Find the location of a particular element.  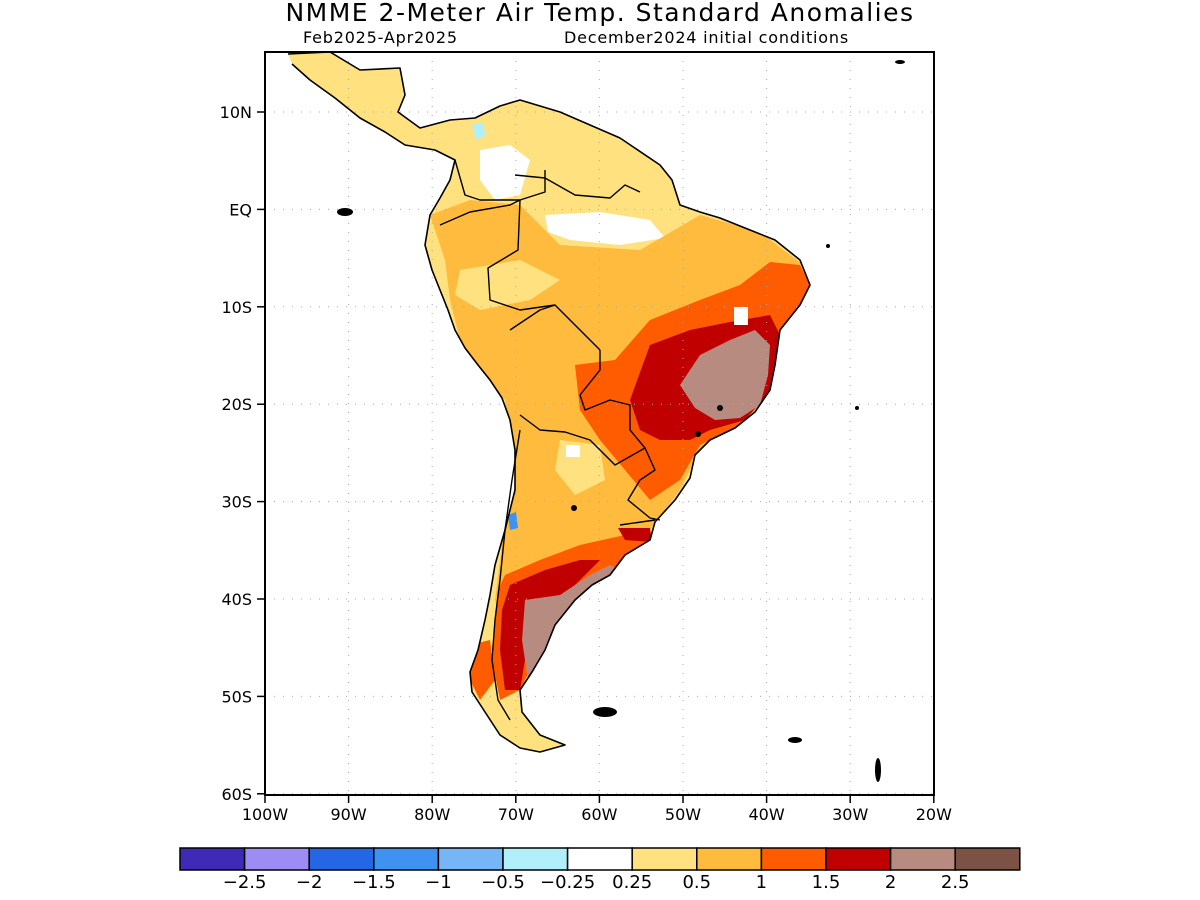

y-tick-label: 40S is located at coordinates (236, 599).